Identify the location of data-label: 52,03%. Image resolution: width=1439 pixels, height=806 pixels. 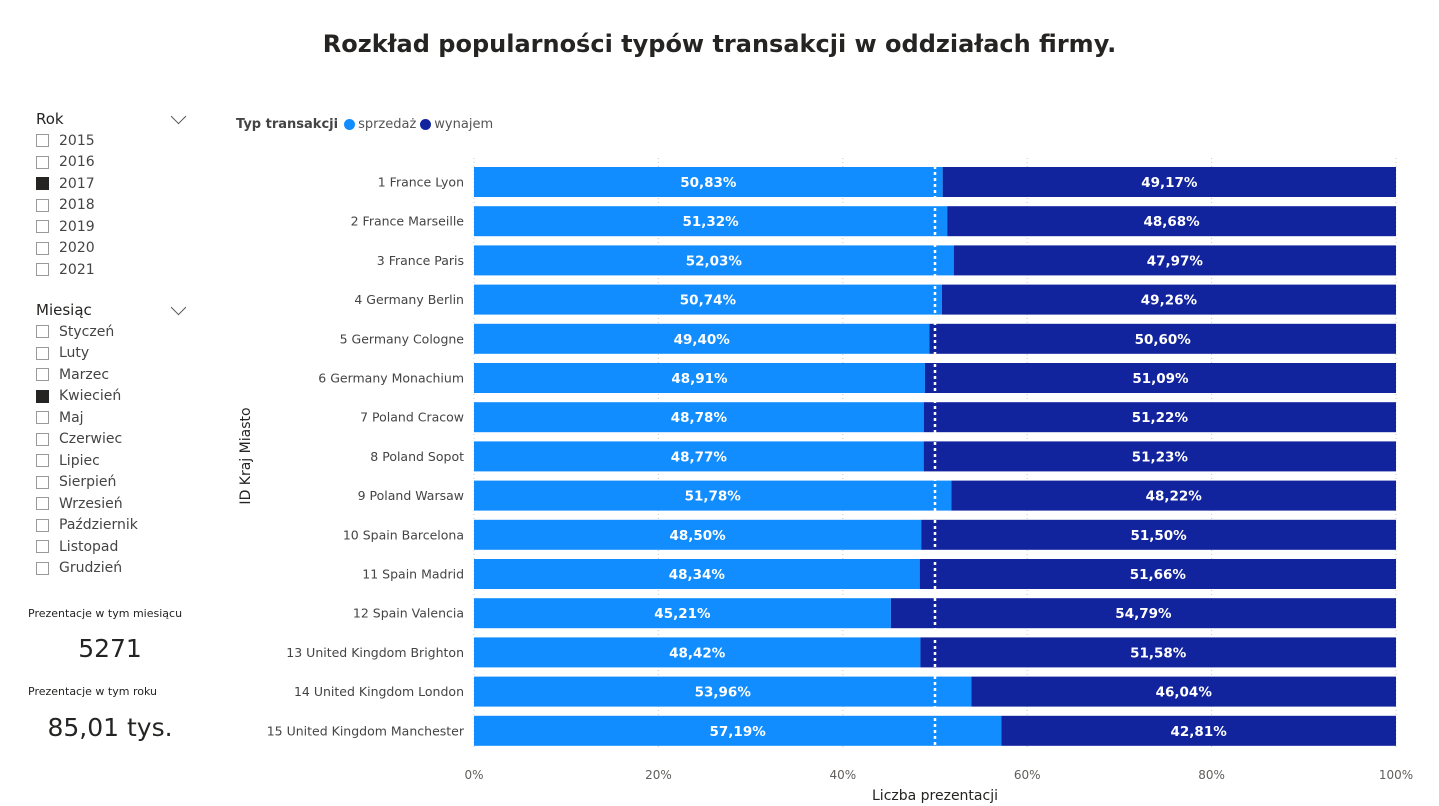
(714, 261).